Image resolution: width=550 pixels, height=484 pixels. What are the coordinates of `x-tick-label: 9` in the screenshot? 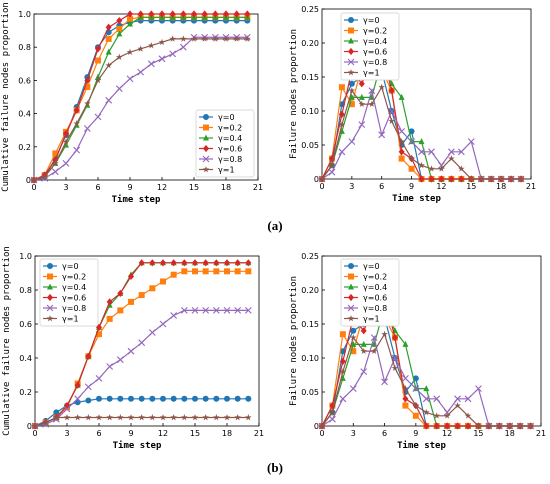 It's located at (130, 433).